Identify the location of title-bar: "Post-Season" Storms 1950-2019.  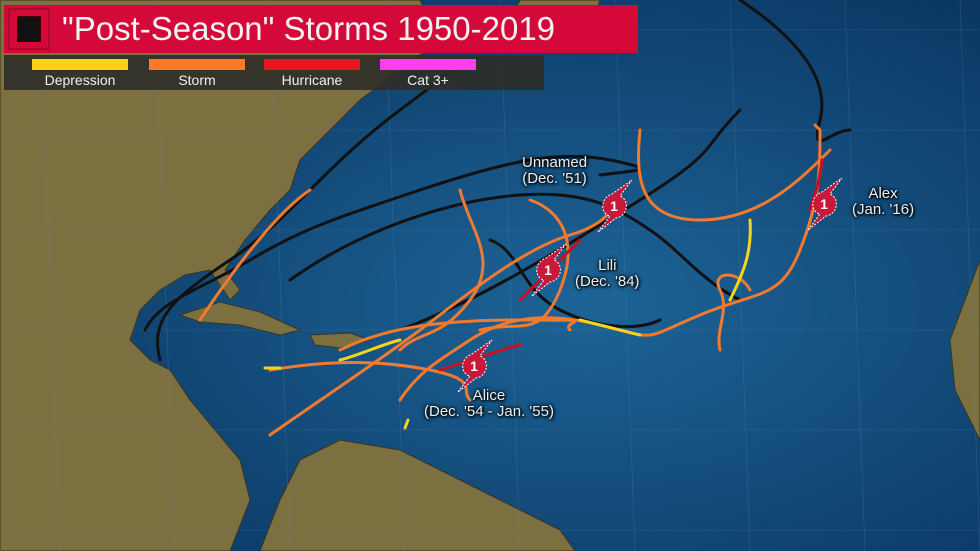
(321, 29).